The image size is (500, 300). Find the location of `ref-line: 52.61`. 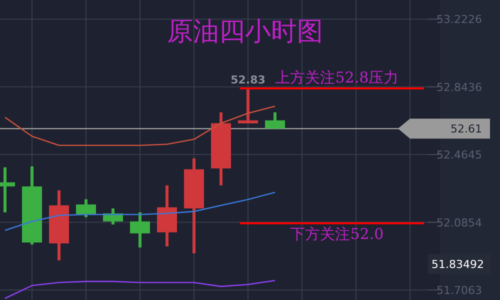

ref-line: 52.61 is located at coordinates (245, 128).